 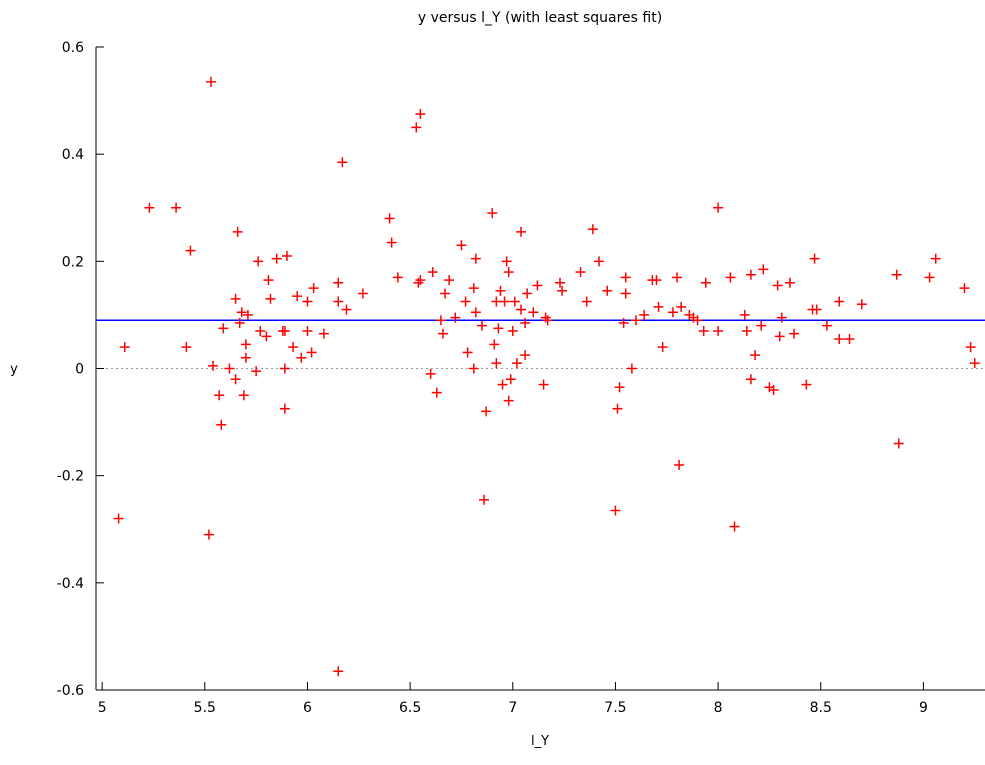 What do you see at coordinates (14, 369) in the screenshot?
I see `y-axis-label: y` at bounding box center [14, 369].